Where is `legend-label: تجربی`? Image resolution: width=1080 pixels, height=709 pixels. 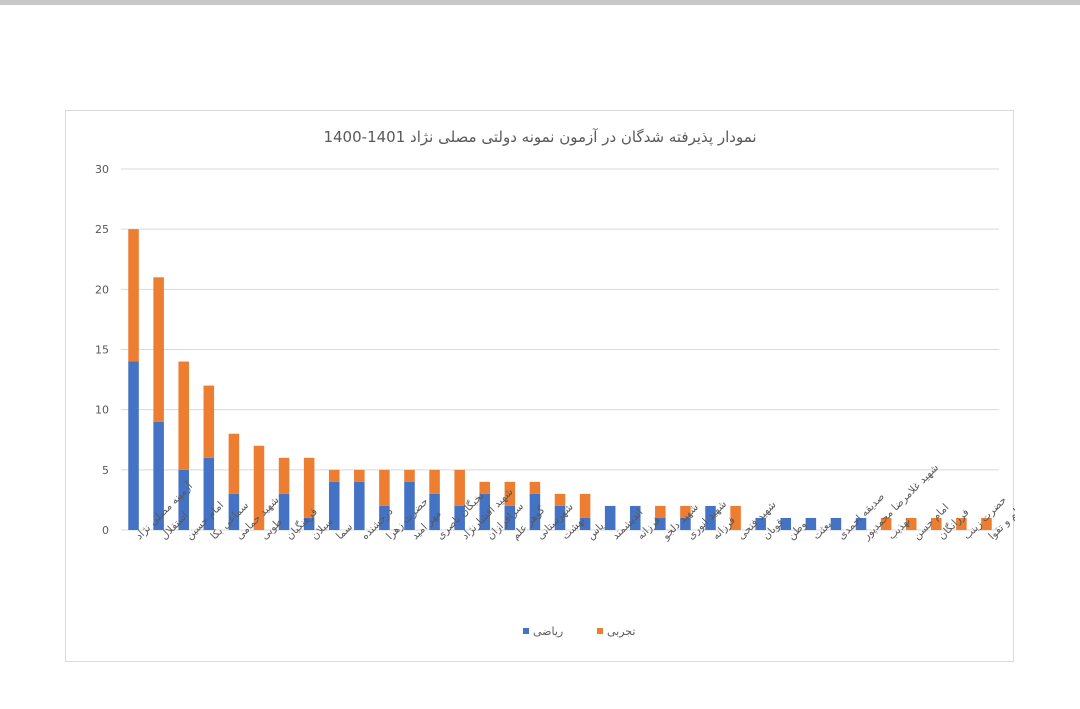 legend-label: تجربی is located at coordinates (621, 631).